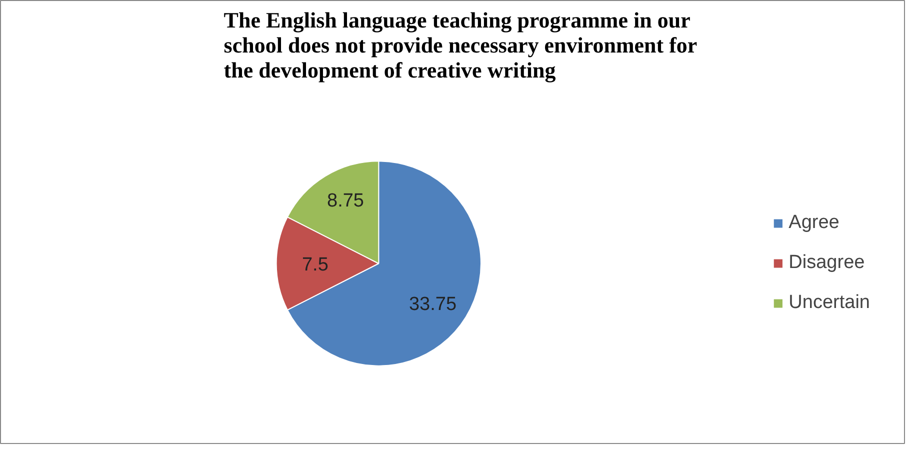 This screenshot has height=454, width=915. Describe the element at coordinates (432, 304) in the screenshot. I see `data-label: 33.75` at that location.